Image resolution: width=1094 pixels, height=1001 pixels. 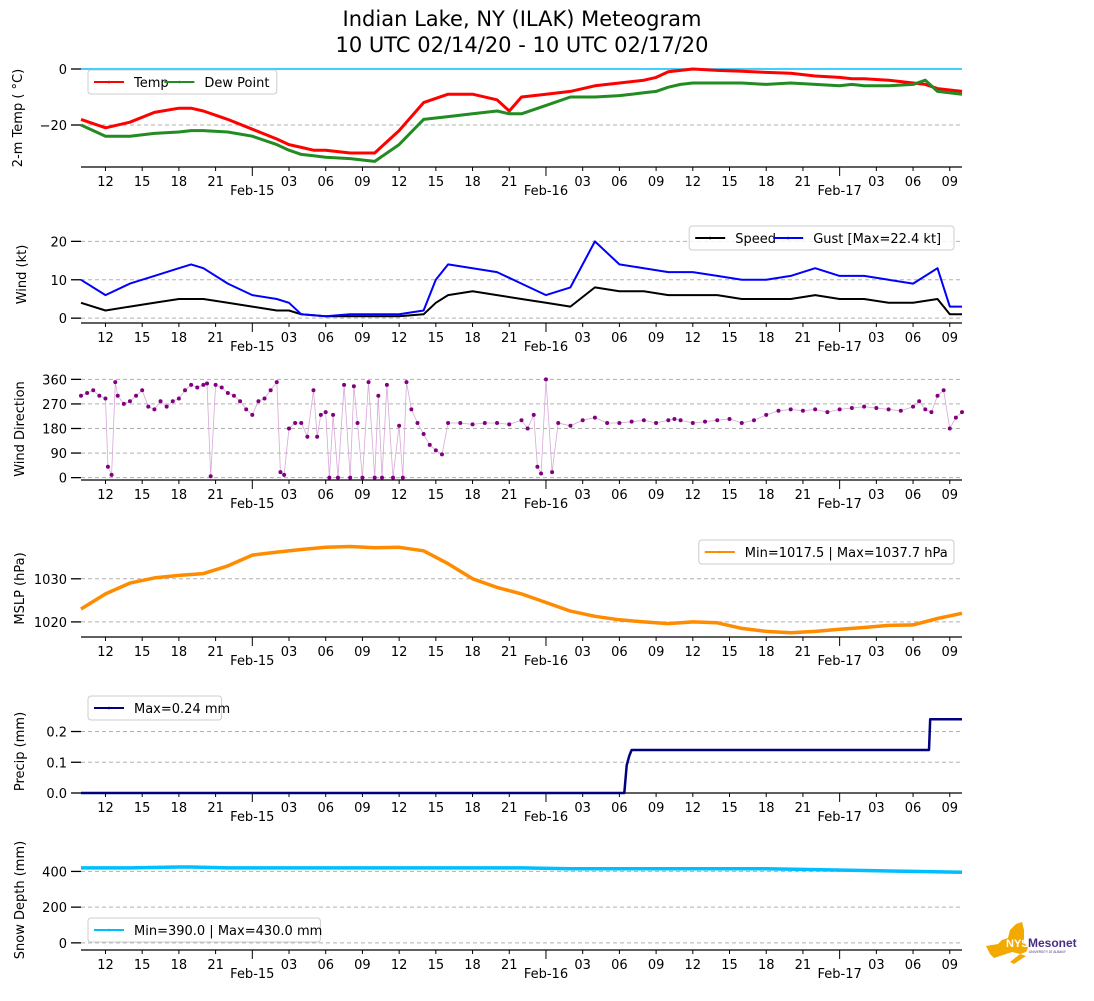 I want to click on wind-day-label: Feb-16, so click(x=546, y=347).